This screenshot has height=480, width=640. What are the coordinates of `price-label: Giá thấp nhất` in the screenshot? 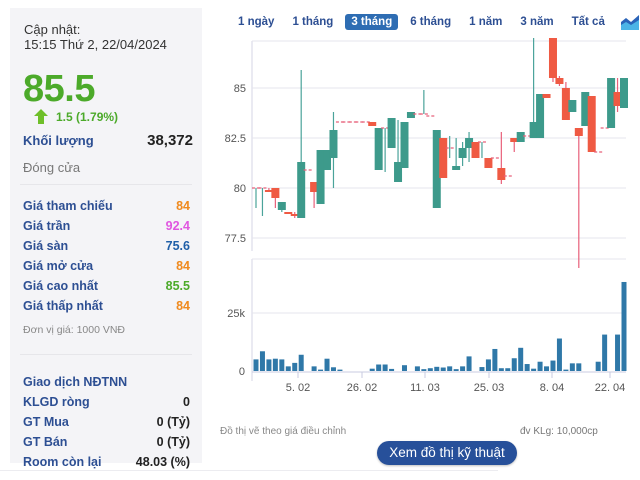 It's located at (63, 306).